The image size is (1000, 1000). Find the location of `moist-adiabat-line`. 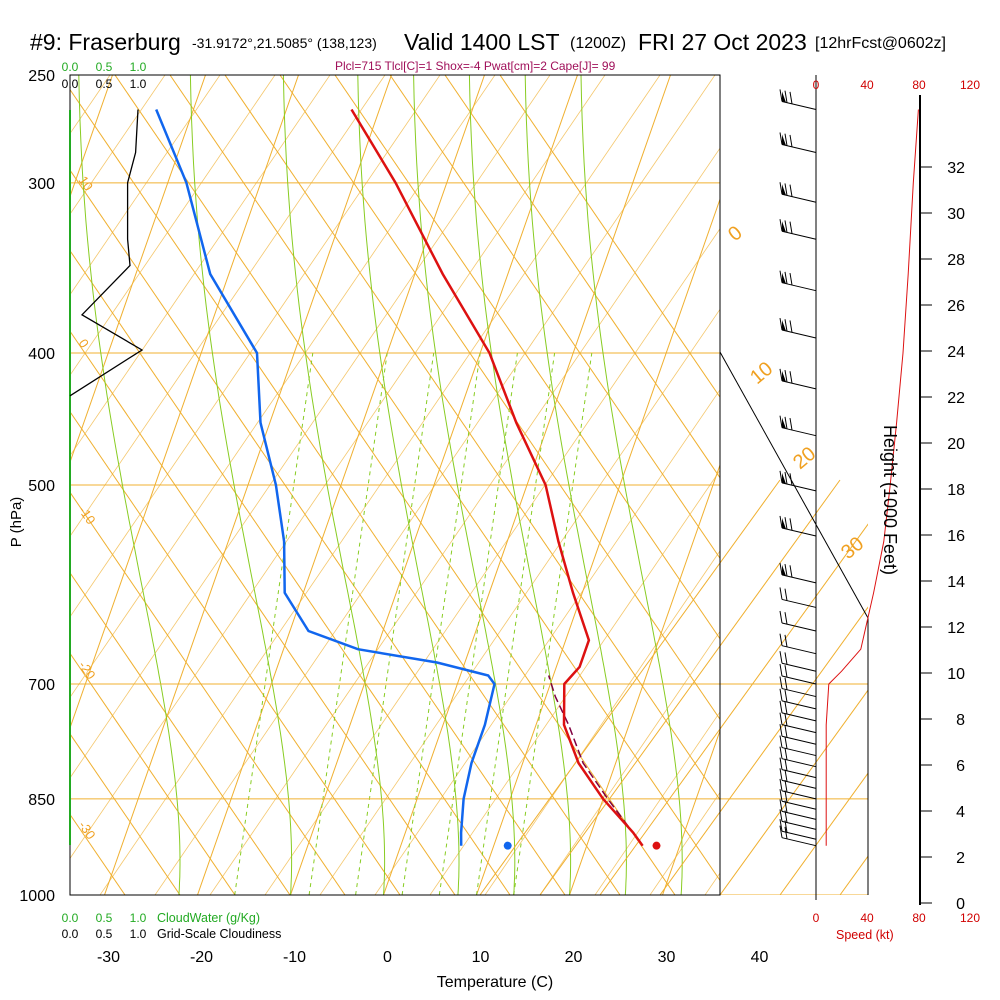

moist-adiabat-line is located at coordinates (631, 485).